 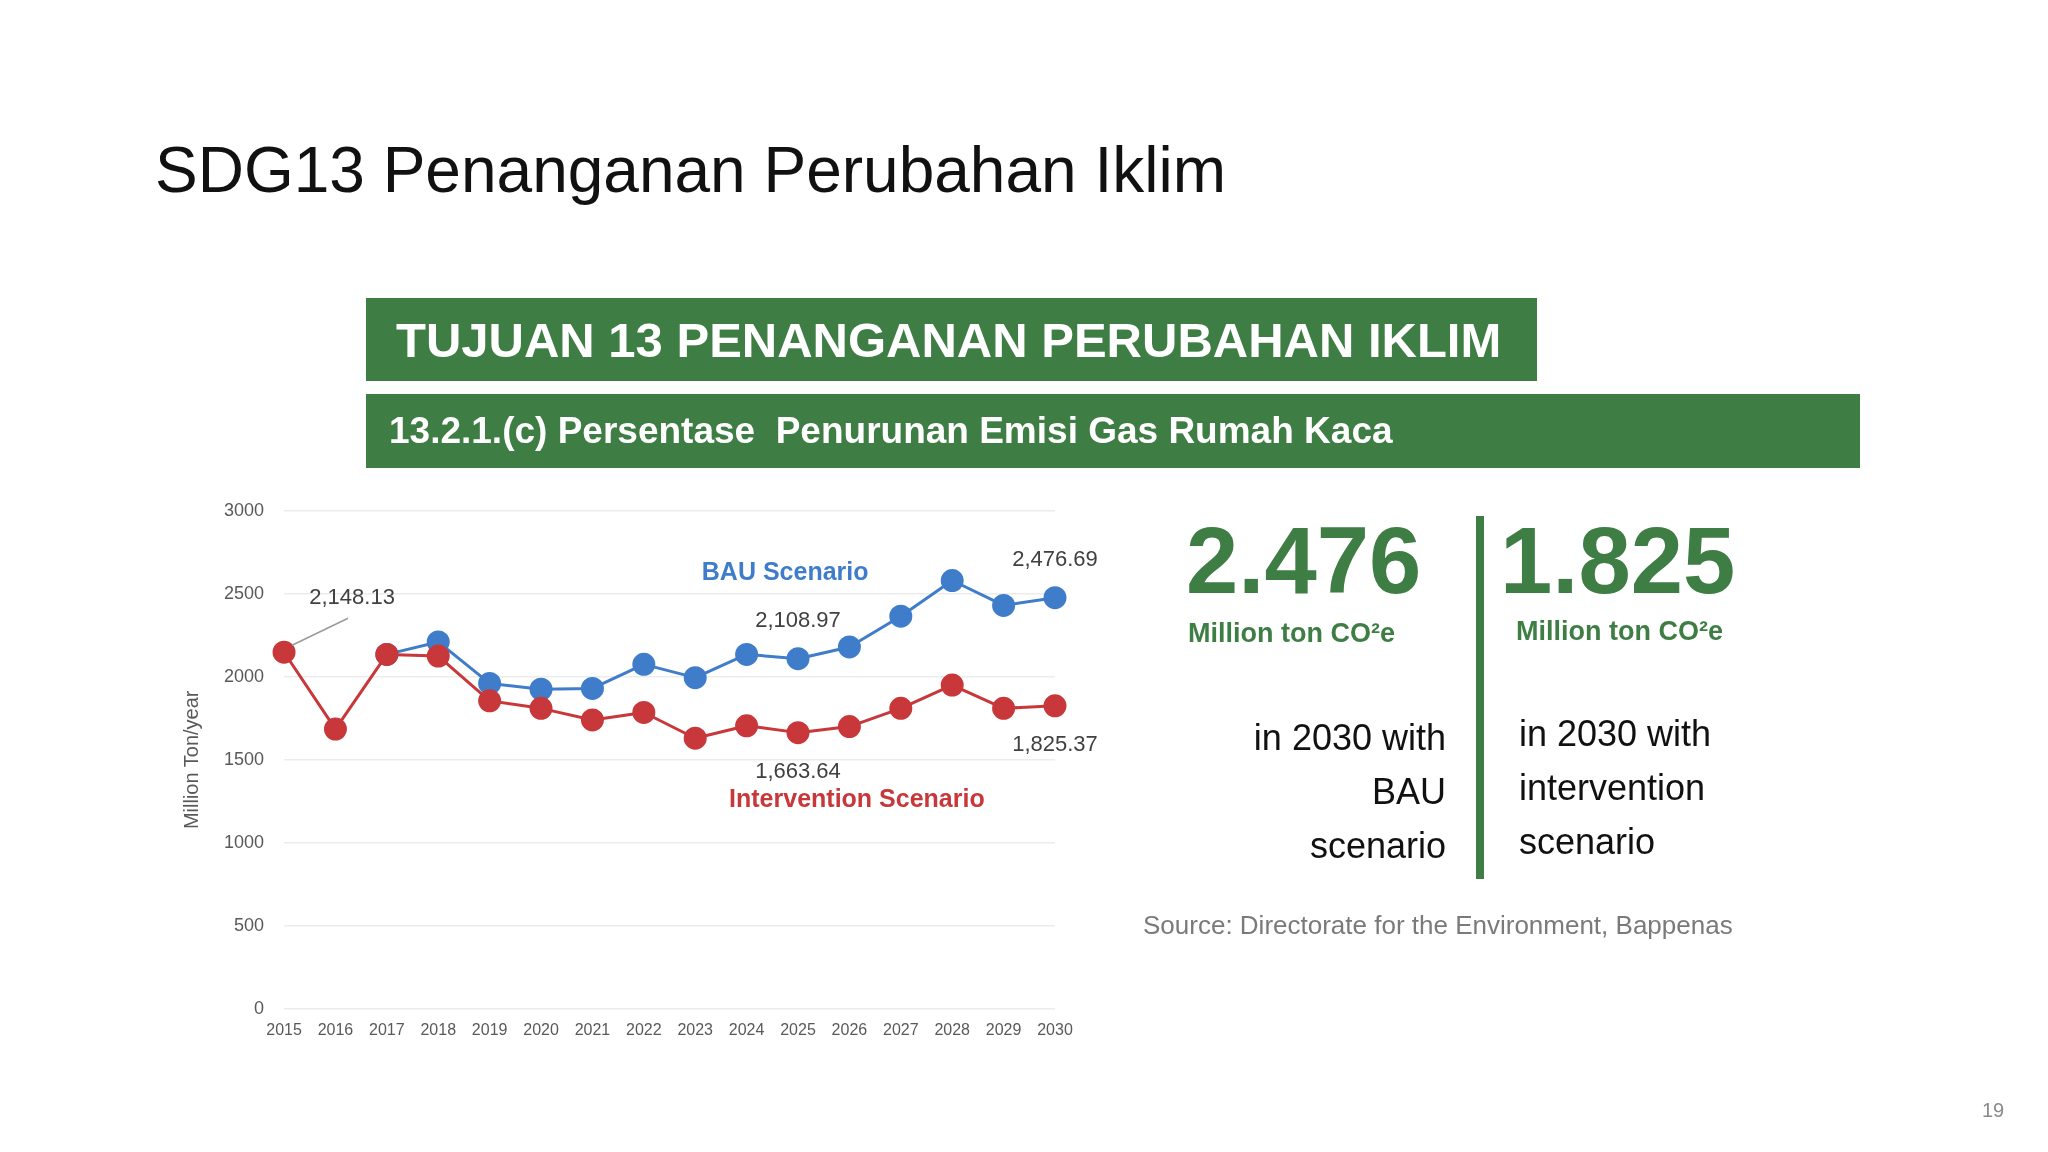 I want to click on x-tick-label: 2022, so click(x=644, y=1029).